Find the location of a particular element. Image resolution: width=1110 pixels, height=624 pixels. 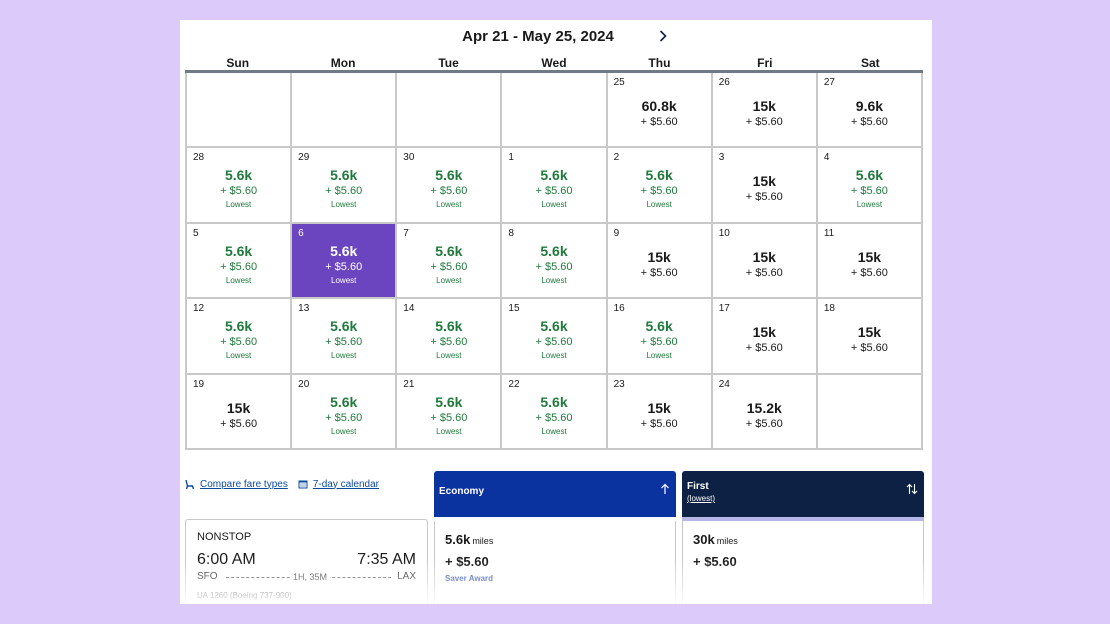

day-cell: 8 5.6k + $5.60 Lowest is located at coordinates (554, 260).